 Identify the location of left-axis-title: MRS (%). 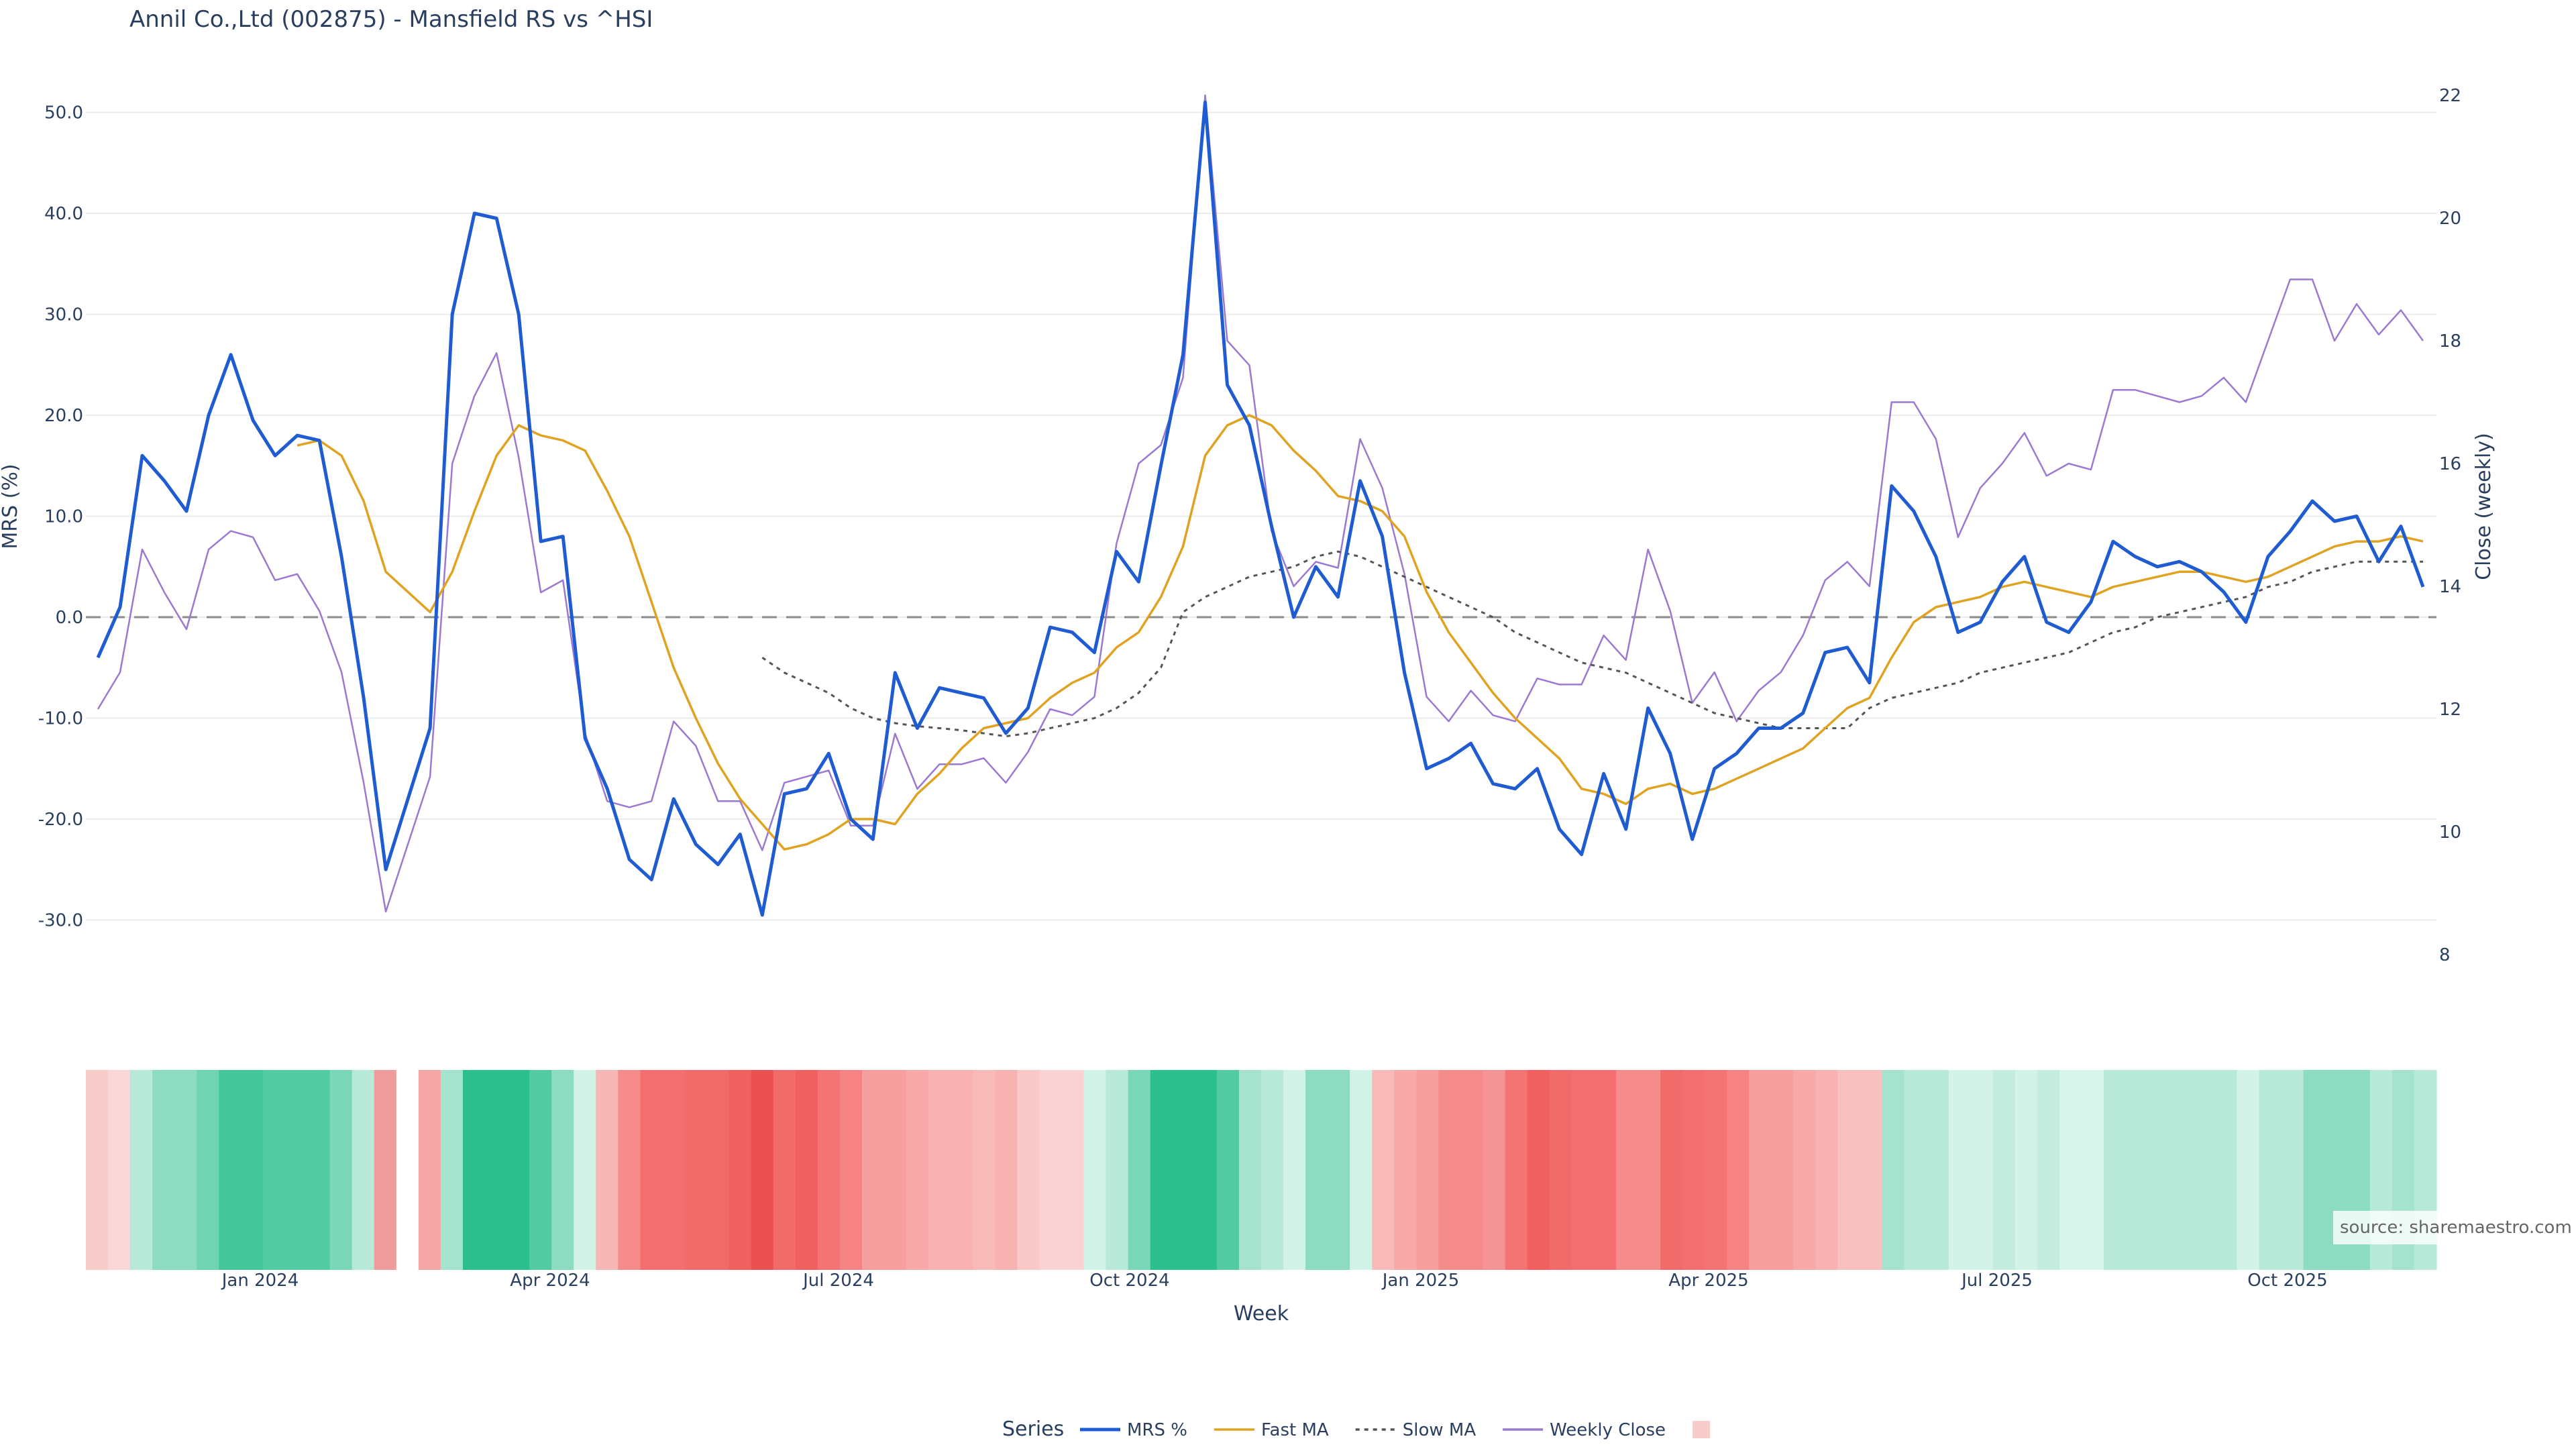
(11, 506).